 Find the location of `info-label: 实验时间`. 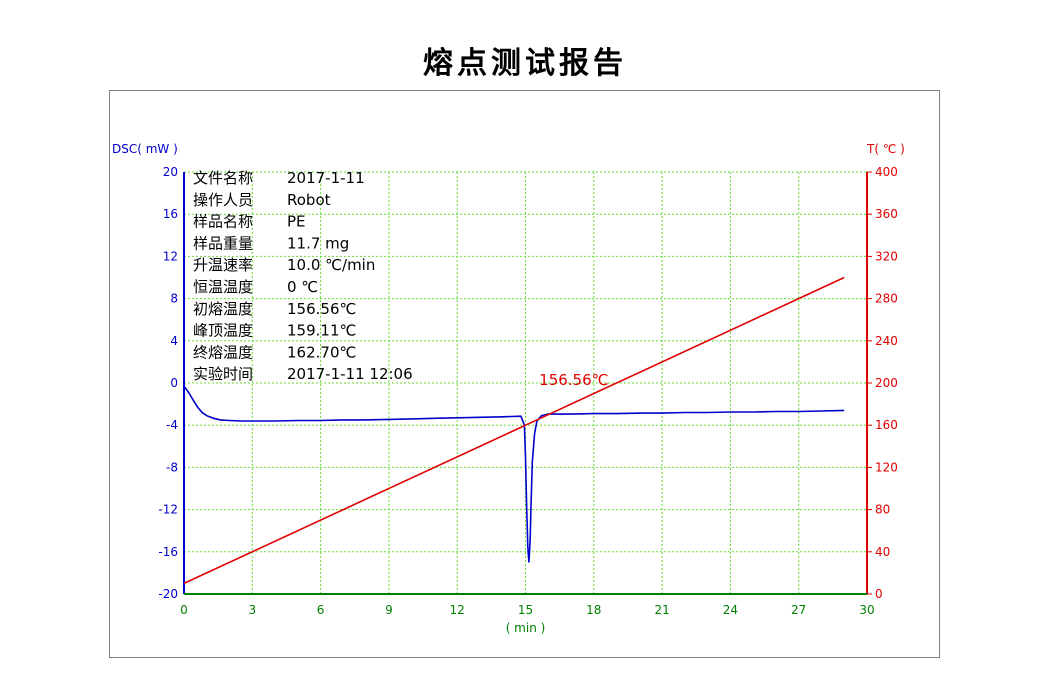

info-label: 实验时间 is located at coordinates (223, 374).